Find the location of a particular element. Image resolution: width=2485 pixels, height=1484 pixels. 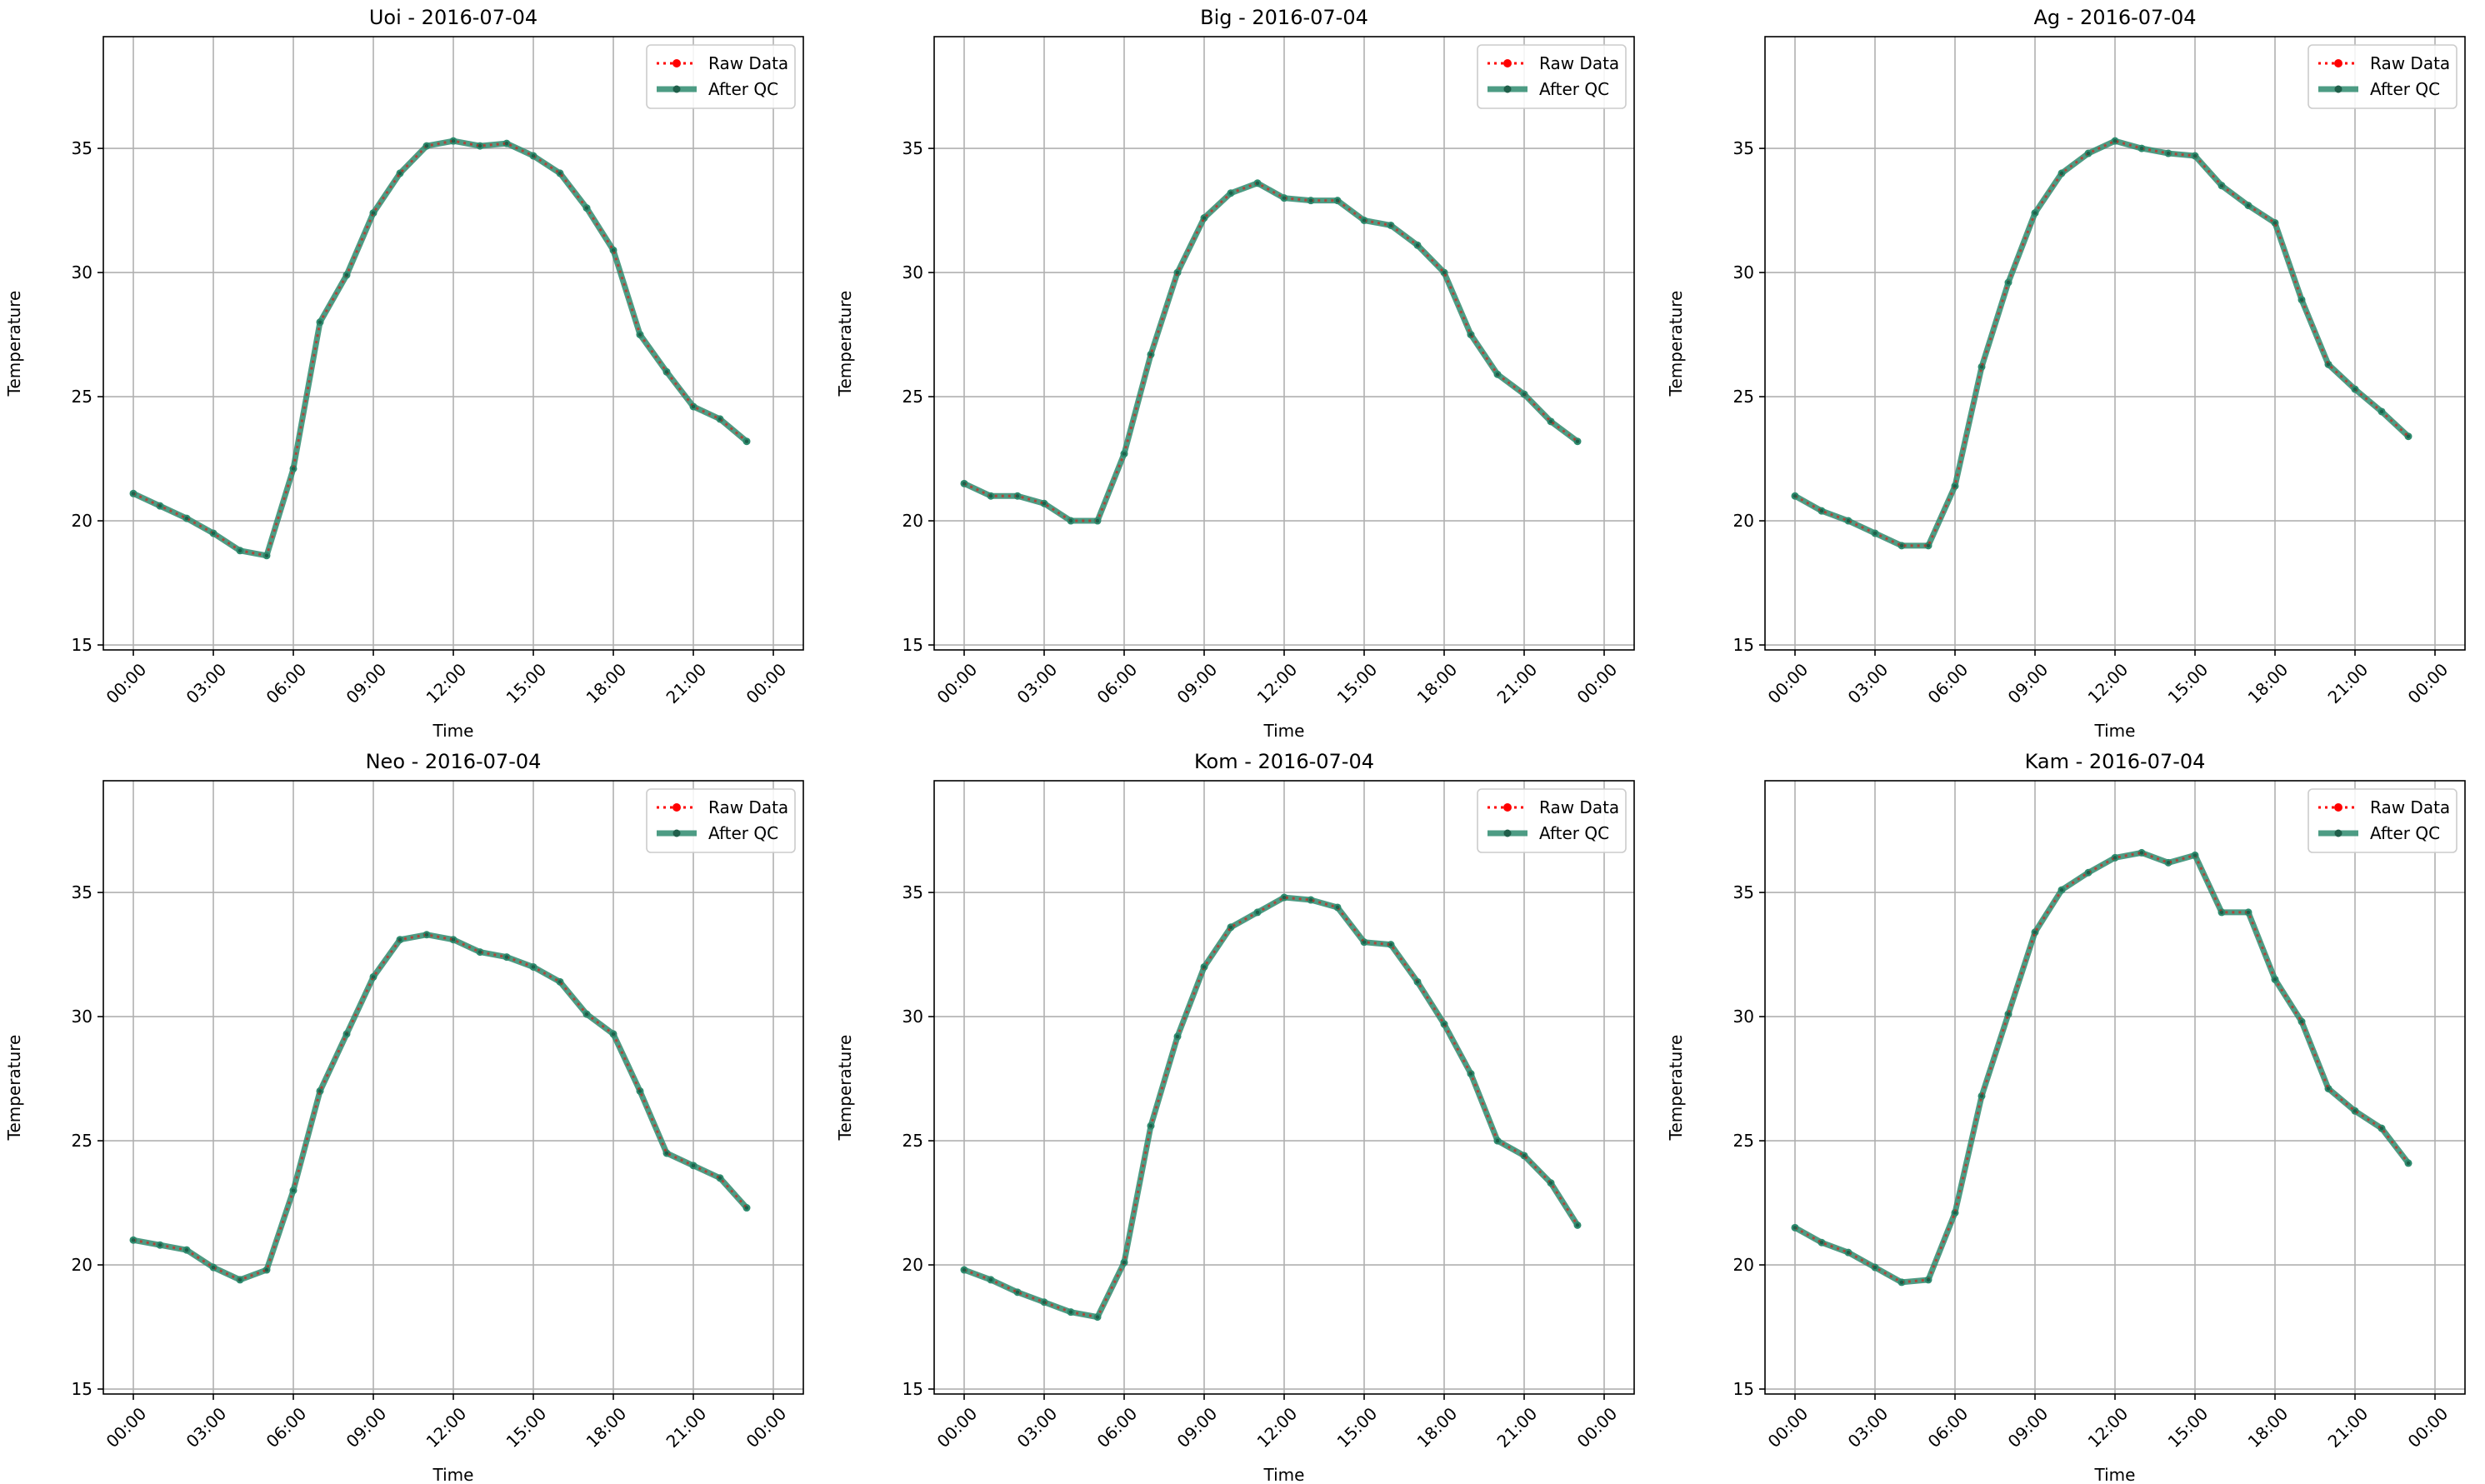

y-tick-label: 25 is located at coordinates (82, 1141).